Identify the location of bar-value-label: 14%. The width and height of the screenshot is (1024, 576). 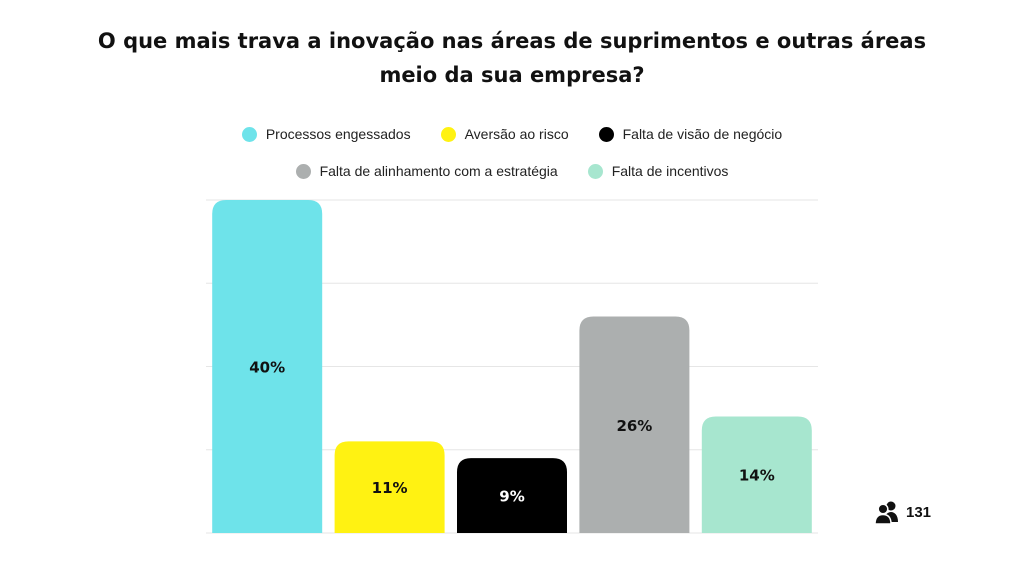
(757, 476).